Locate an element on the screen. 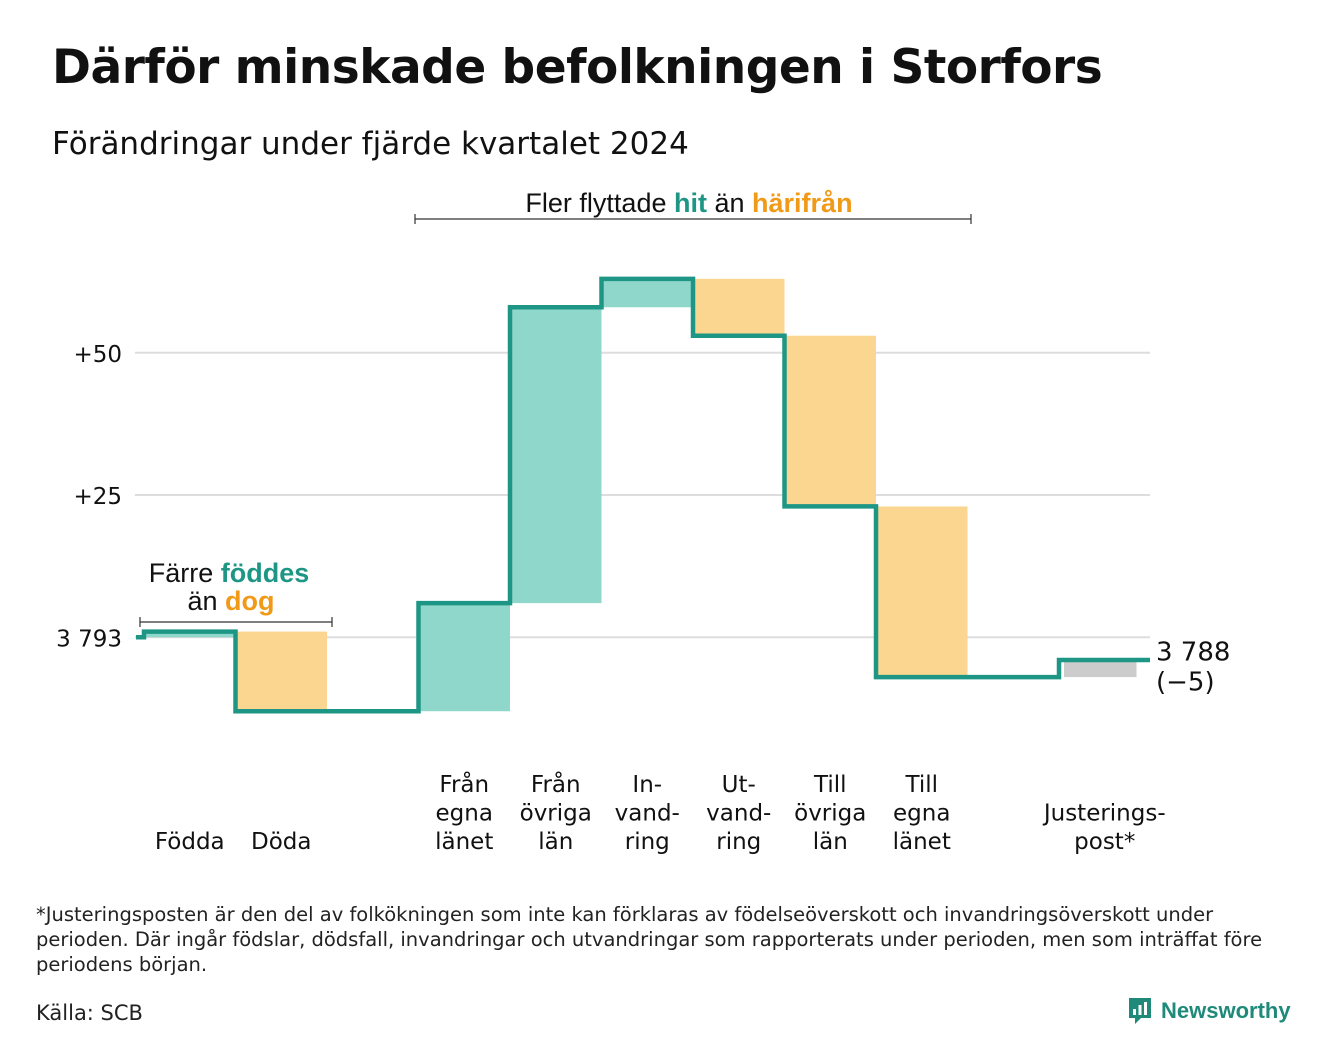 This screenshot has width=1340, height=1060. end-change-label: (−5) is located at coordinates (1185, 683).